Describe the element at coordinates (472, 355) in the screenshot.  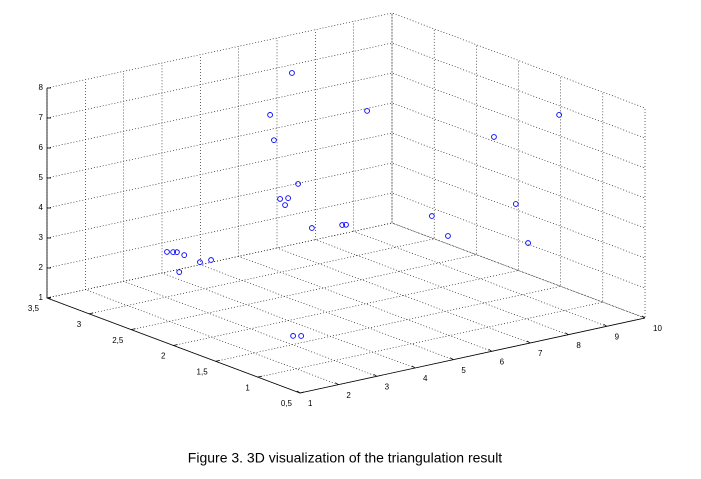
I see `axis-line` at that location.